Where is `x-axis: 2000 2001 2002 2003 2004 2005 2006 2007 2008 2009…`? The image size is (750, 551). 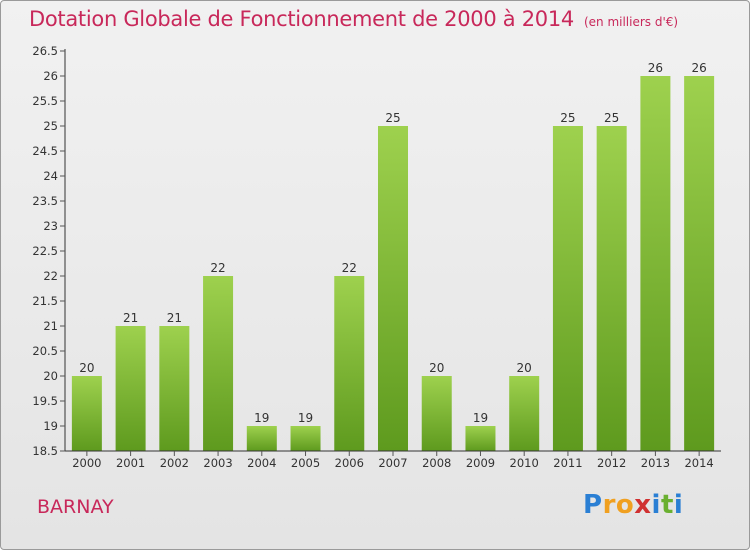
x-axis: 2000 2001 2002 2003 2004 2005 2006 2007 2008 2009… is located at coordinates (393, 460).